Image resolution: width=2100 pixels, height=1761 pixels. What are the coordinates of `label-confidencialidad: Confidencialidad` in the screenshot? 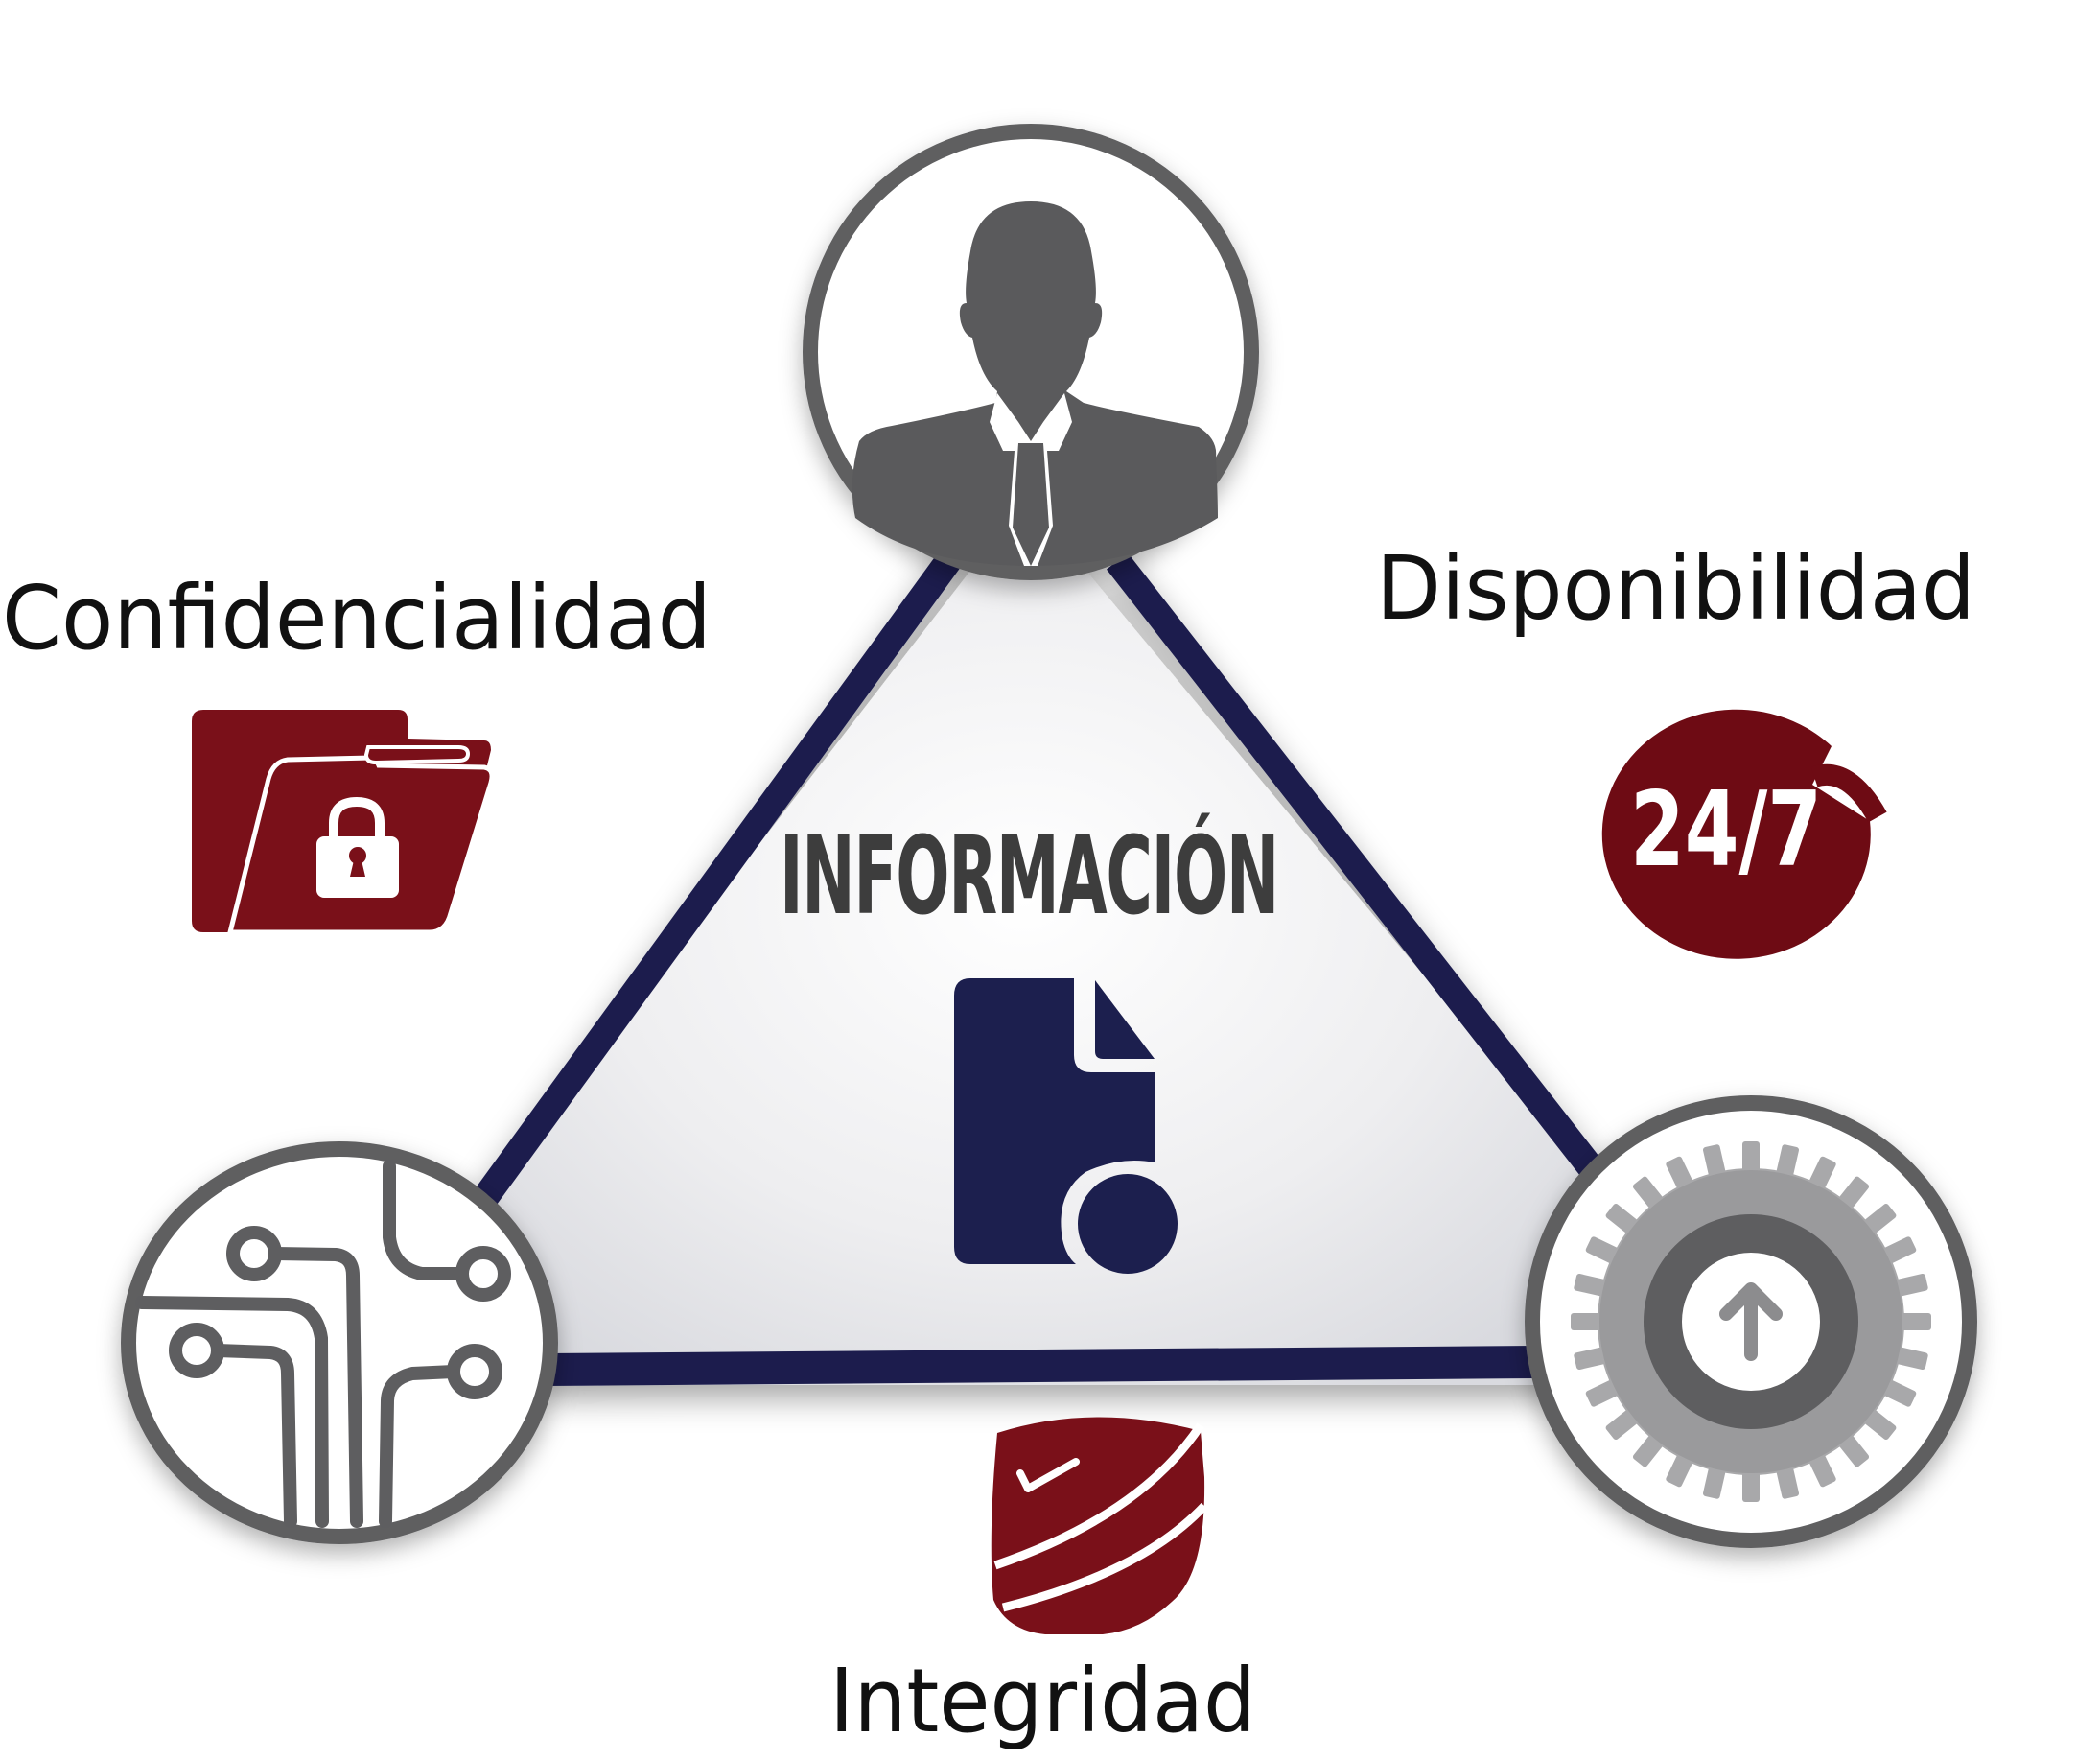 It's located at (357, 618).